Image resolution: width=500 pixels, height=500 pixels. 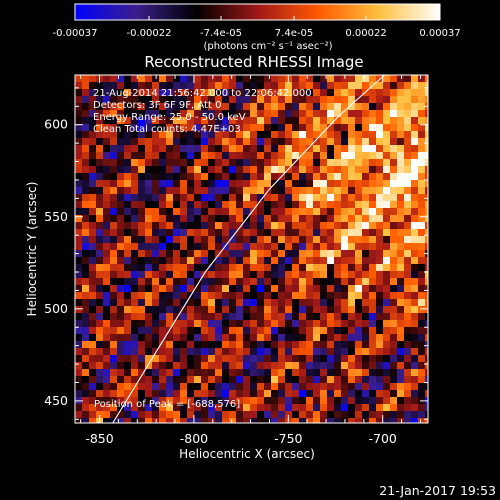 What do you see at coordinates (75, 33) in the screenshot?
I see `colorbar-tick-label: -0.00037` at bounding box center [75, 33].